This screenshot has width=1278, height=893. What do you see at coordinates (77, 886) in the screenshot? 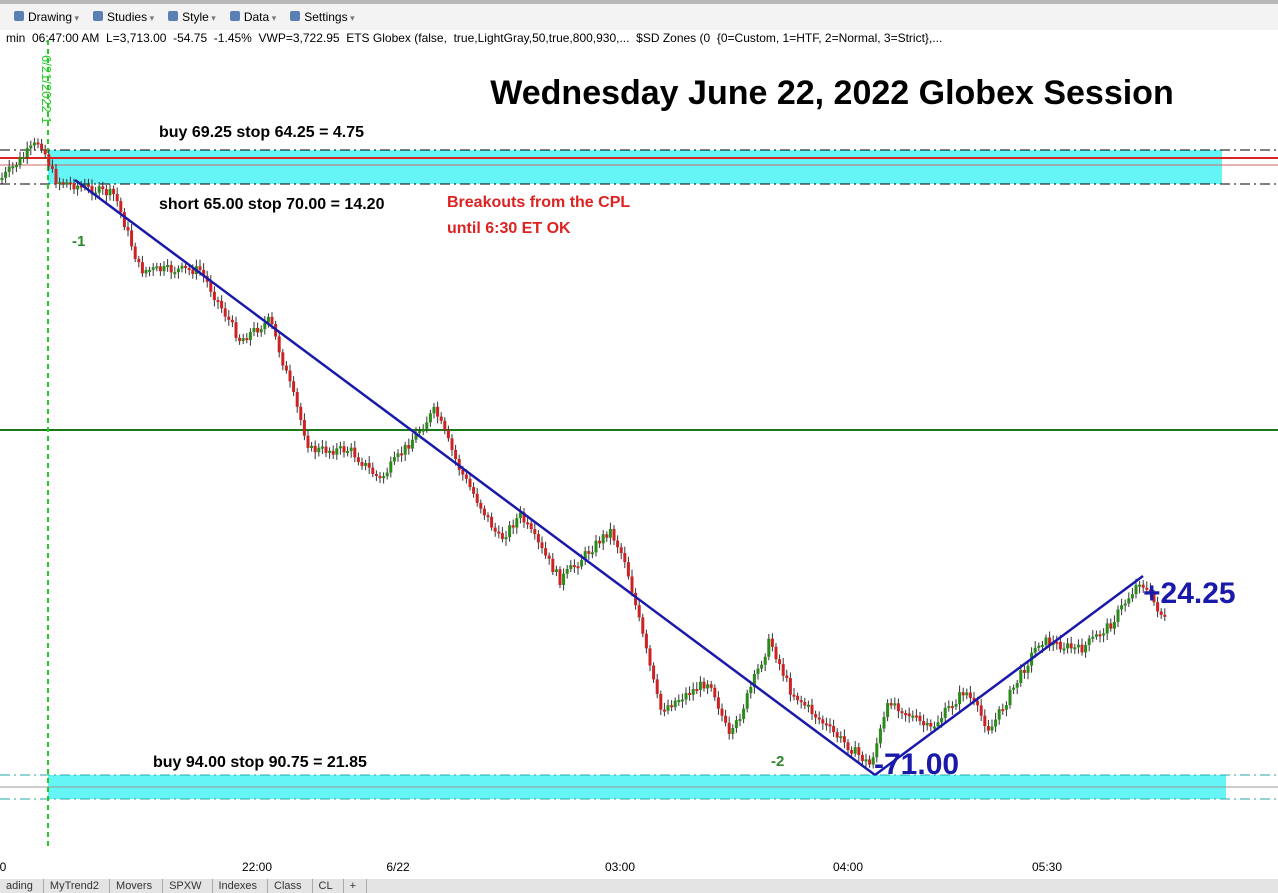
I see `tab: MyTrend2` at bounding box center [77, 886].